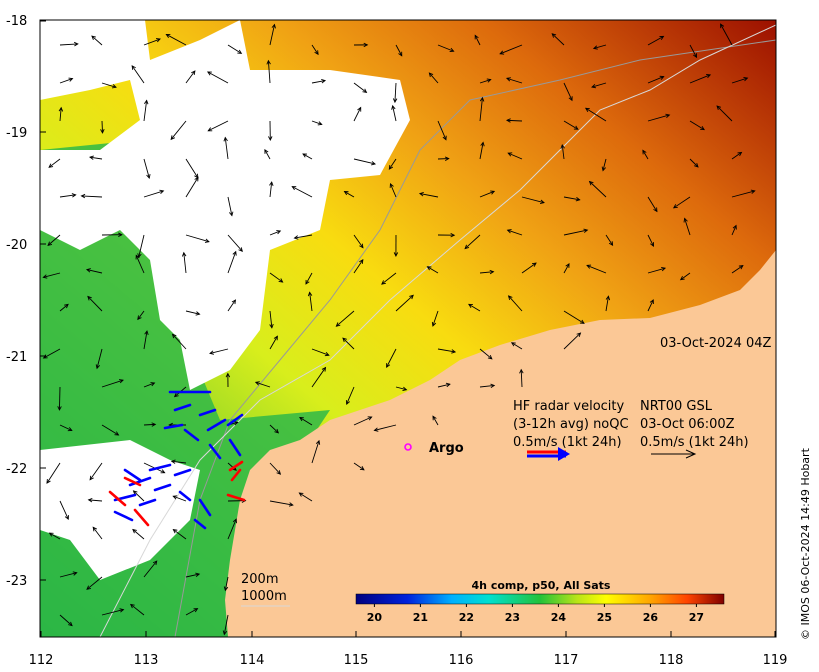 The width and height of the screenshot is (819, 672). What do you see at coordinates (676, 406) in the screenshot?
I see `legend-line1-right: NRT00 GSL` at bounding box center [676, 406].